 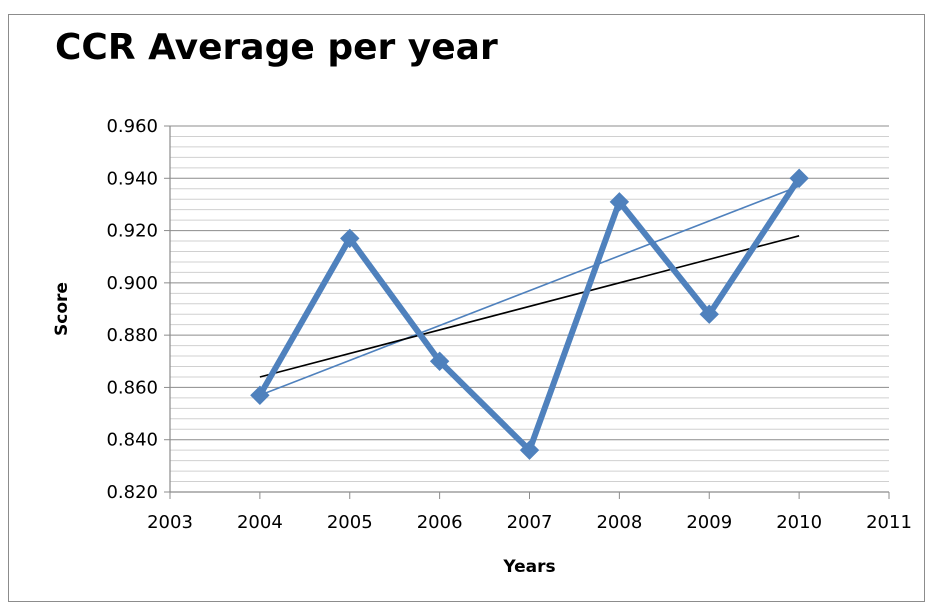 I want to click on x-tick-label: 2011, so click(x=889, y=522).